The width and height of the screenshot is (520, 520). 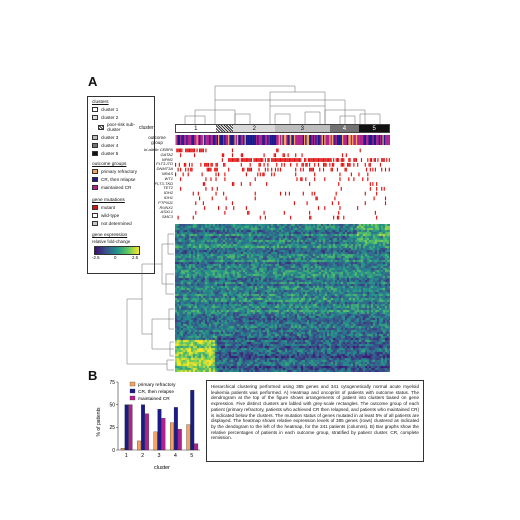 What do you see at coordinates (103, 207) in the screenshot?
I see `legend-mutation-mutant: mutant` at bounding box center [103, 207].